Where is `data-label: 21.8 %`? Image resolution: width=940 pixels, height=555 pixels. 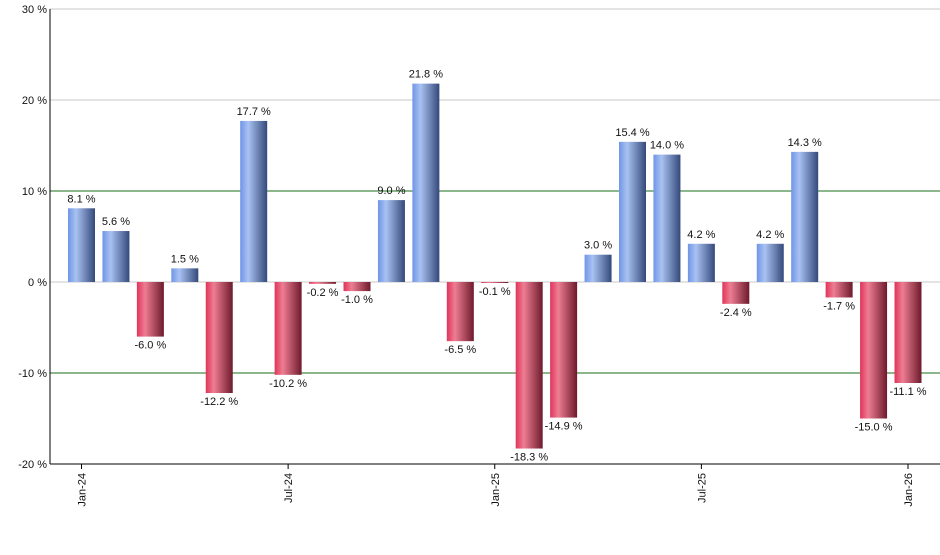
data-label: 21.8 % is located at coordinates (426, 75).